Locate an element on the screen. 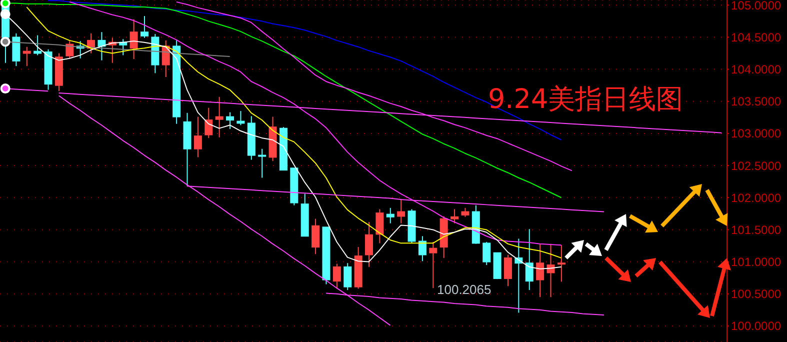 The height and width of the screenshot is (342, 787). y-tick-label: 104.5000 is located at coordinates (756, 37).